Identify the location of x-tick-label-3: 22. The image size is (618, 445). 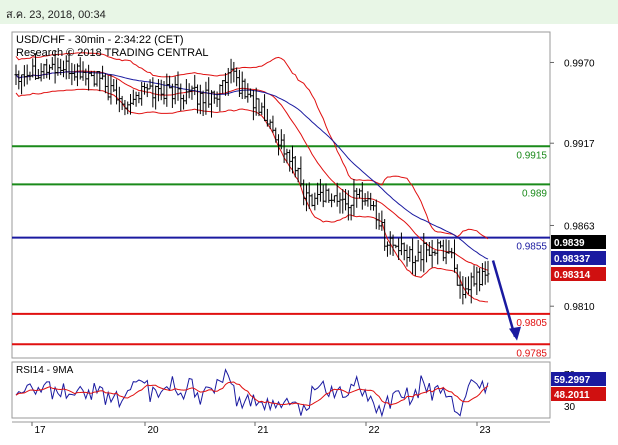
(374, 430).